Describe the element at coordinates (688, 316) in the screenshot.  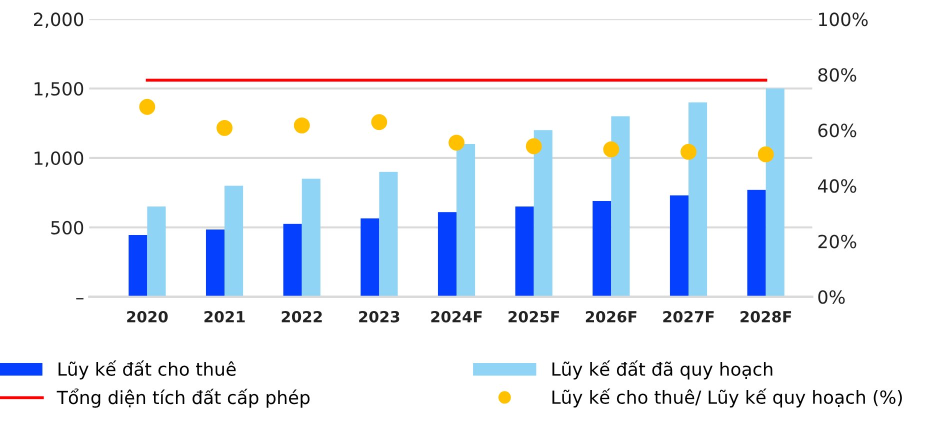
I see `x-tick-label: 2027F` at that location.